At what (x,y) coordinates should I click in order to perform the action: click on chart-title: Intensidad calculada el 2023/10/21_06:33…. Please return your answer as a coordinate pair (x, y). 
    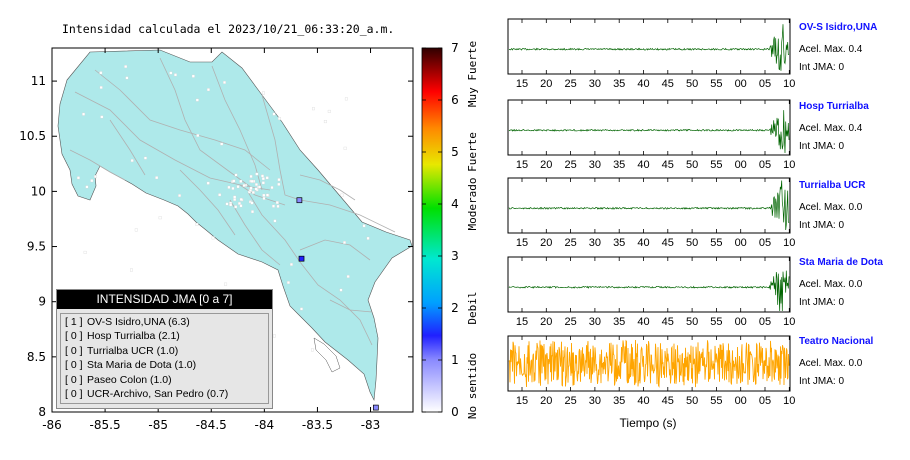
    Looking at the image, I should click on (228, 29).